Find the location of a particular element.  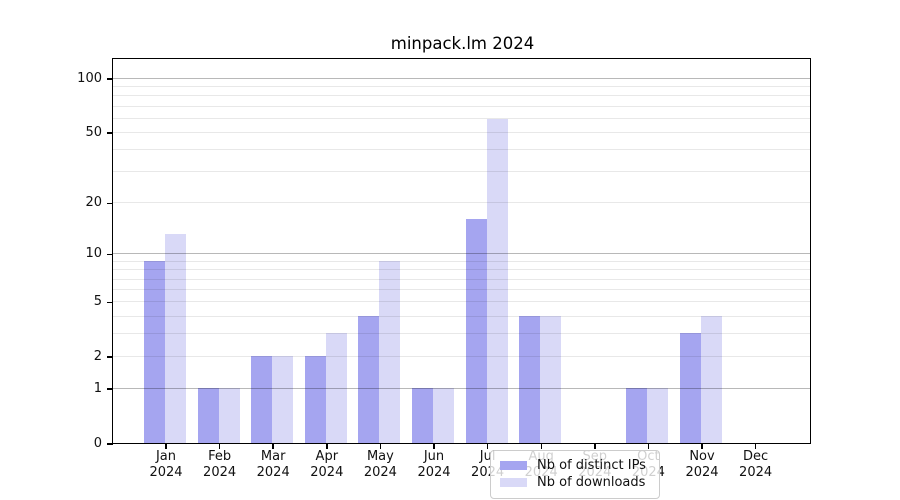

x-tick-mark-mar is located at coordinates (273, 446).